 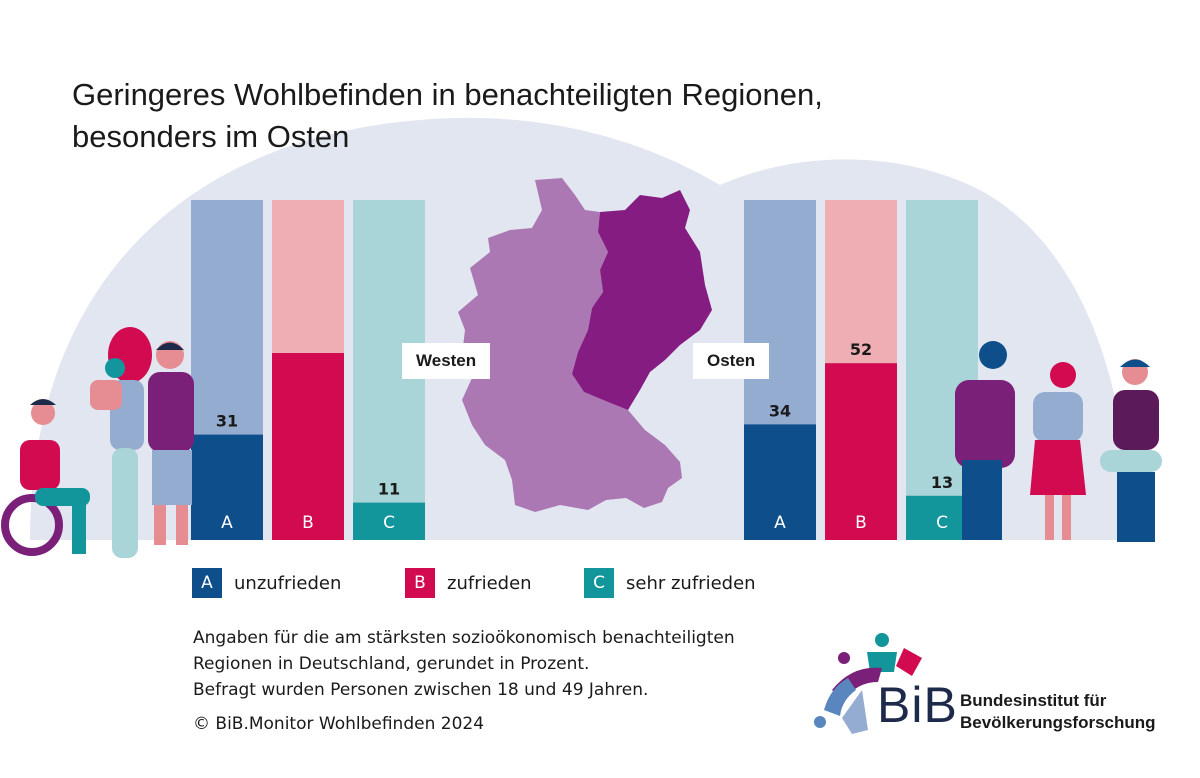 What do you see at coordinates (868, 683) in the screenshot?
I see `bib-logo-icon` at bounding box center [868, 683].